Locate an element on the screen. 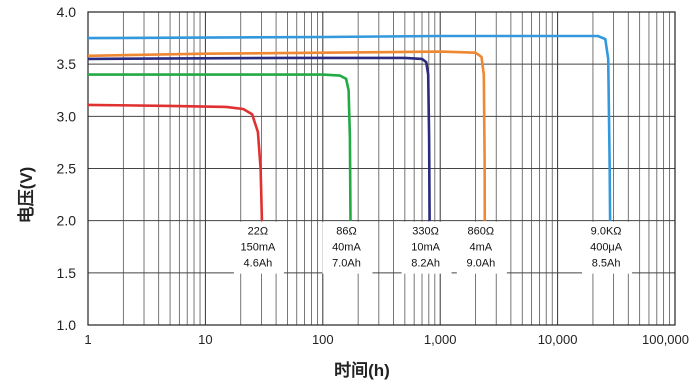 This screenshot has width=697, height=385. y-tick-labels: 1.0 1.5 2.0 2.5 3.0 3.5 4.0 is located at coordinates (67, 168).